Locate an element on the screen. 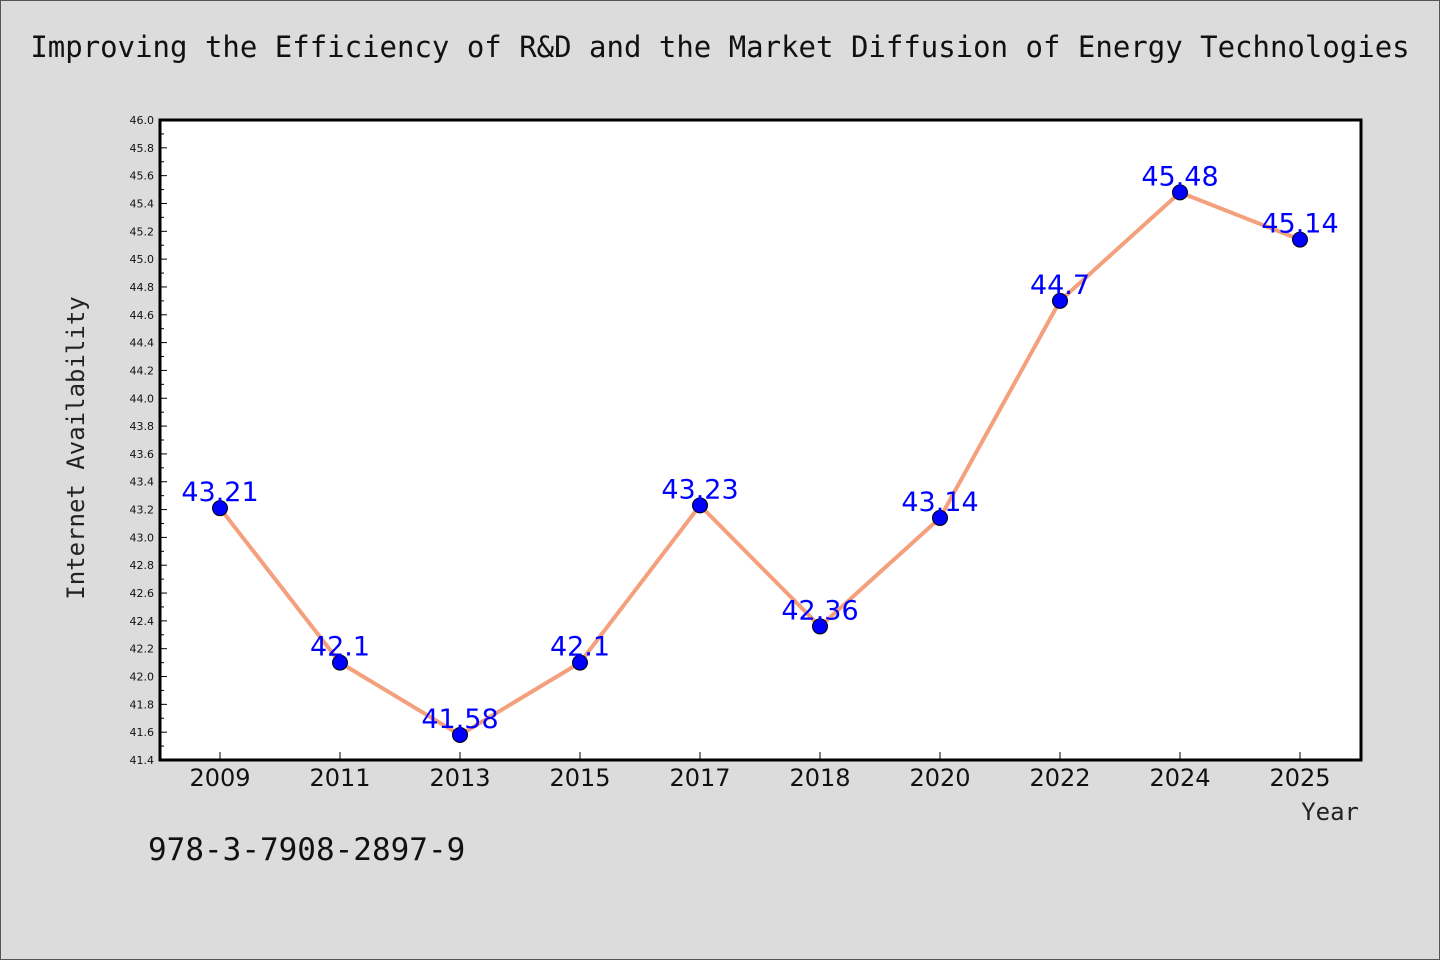  x-tick-label: 2020 is located at coordinates (939, 778).